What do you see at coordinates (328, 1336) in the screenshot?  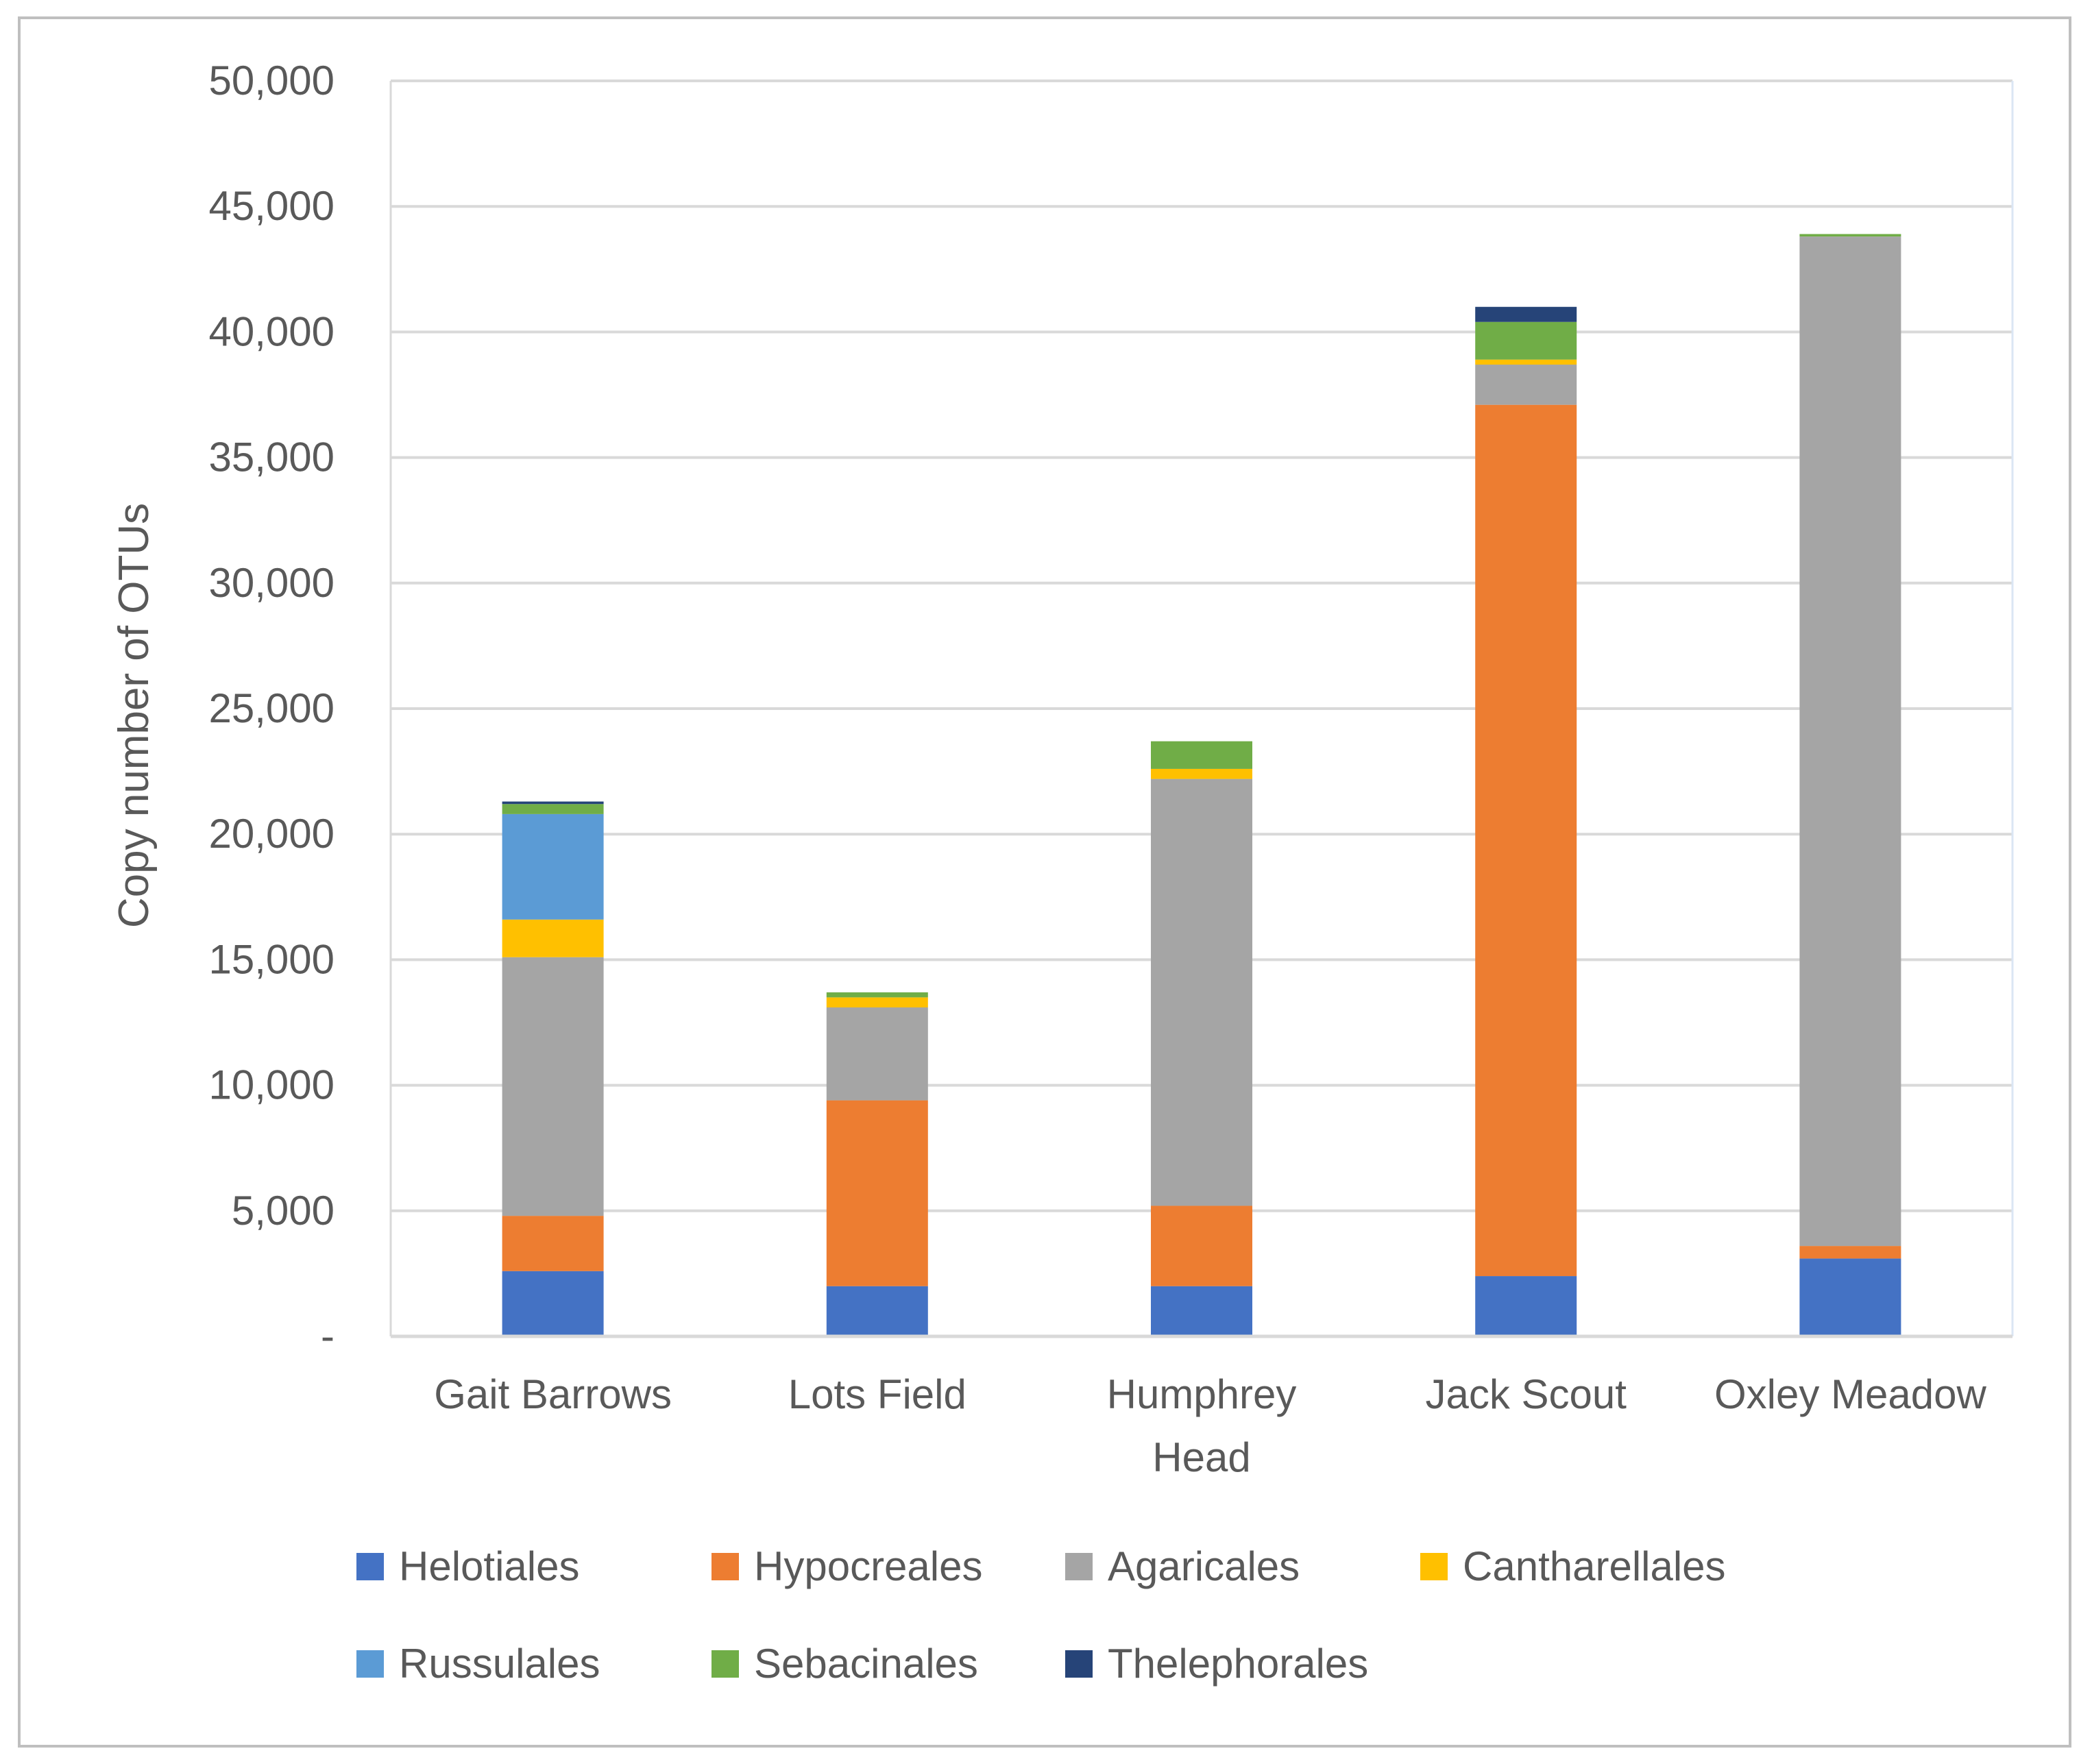 I see `y-tick-label: -` at bounding box center [328, 1336].